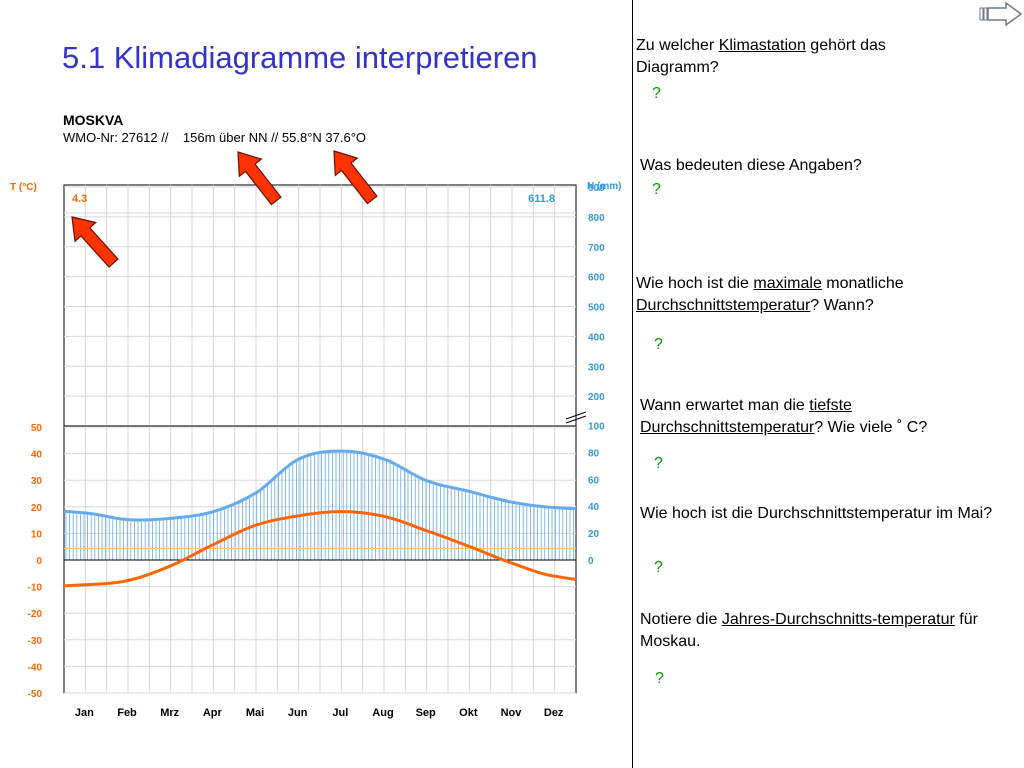 The width and height of the screenshot is (1024, 768). I want to click on temperature-axis-label: T (°C), so click(23, 187).